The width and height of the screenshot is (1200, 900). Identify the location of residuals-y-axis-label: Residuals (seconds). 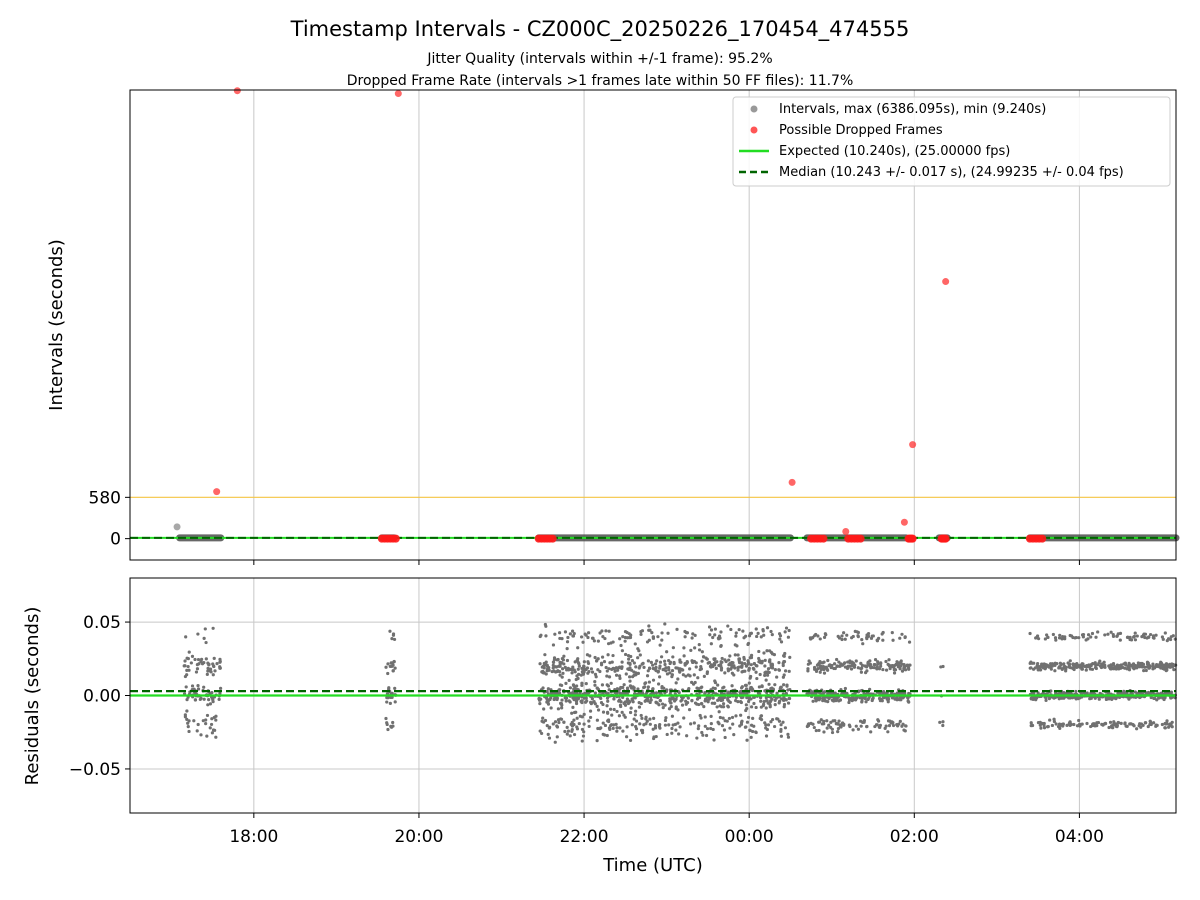
(32, 696).